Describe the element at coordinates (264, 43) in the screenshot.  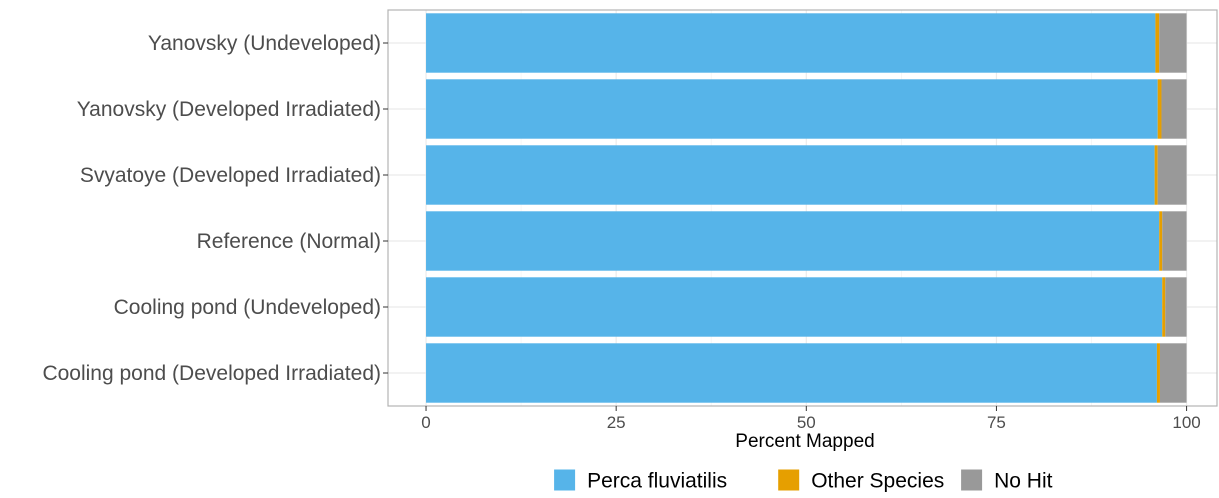
I see `y-tick-label: Yanovsky (Undeveloped)` at that location.